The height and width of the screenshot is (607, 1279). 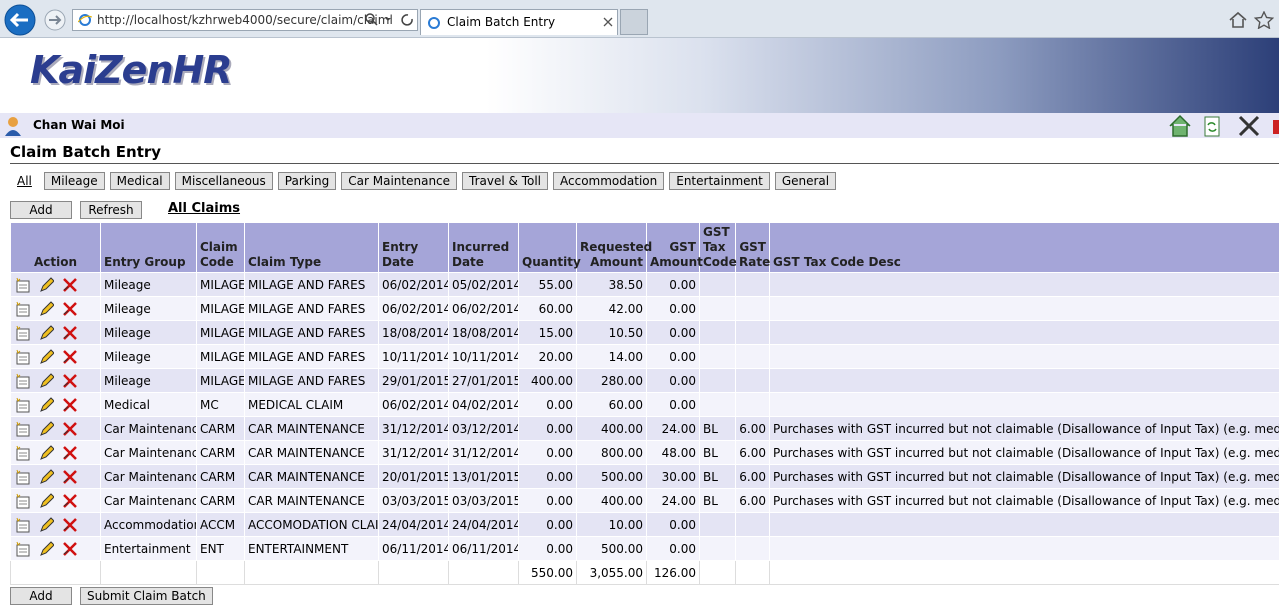 What do you see at coordinates (519, 22) in the screenshot?
I see `browser-tab: Claim Batch Entry` at bounding box center [519, 22].